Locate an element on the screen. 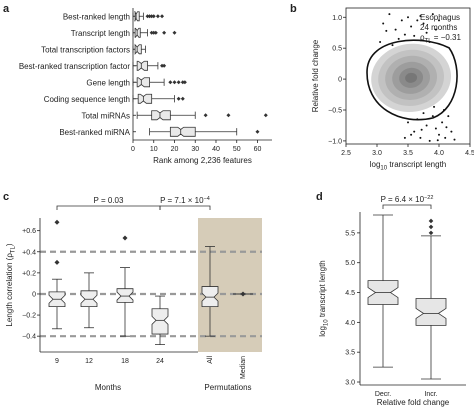 This screenshot has width=474, height=412. panel-c-p-value-exponent: −4 is located at coordinates (207, 199).